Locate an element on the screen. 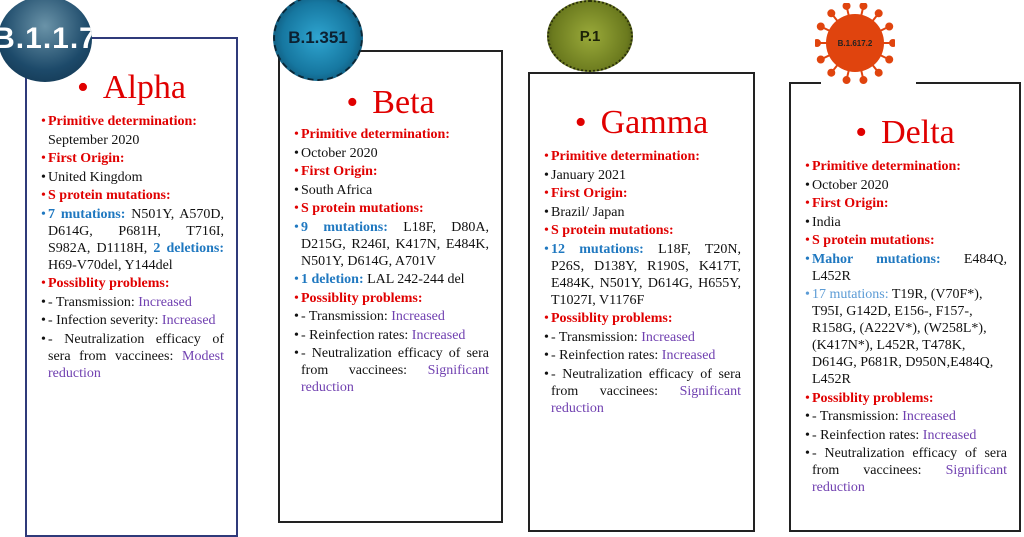 The image size is (1024, 537). detail-item: • 1 deletion: LAL 242-244 del is located at coordinates (391, 279).